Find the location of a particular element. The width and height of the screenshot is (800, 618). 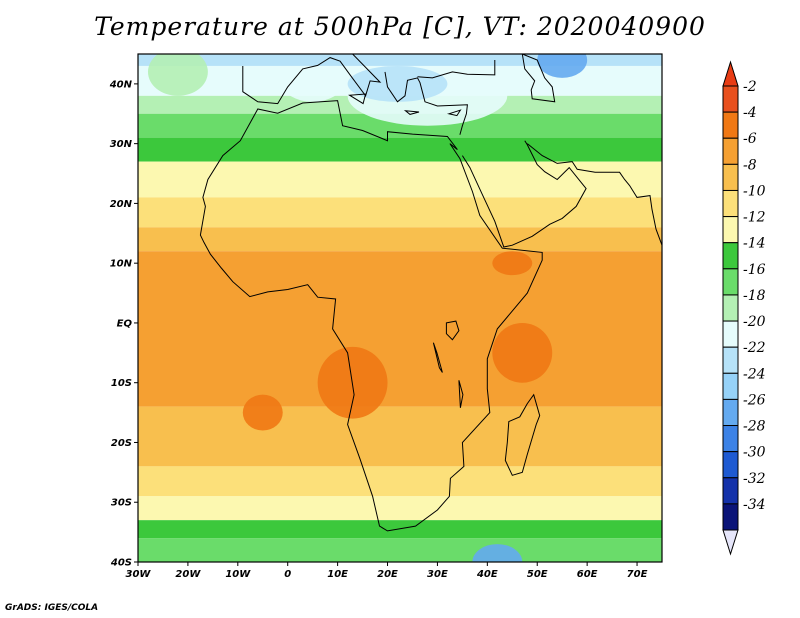

lat-tick-label: 40N is located at coordinates (121, 84).